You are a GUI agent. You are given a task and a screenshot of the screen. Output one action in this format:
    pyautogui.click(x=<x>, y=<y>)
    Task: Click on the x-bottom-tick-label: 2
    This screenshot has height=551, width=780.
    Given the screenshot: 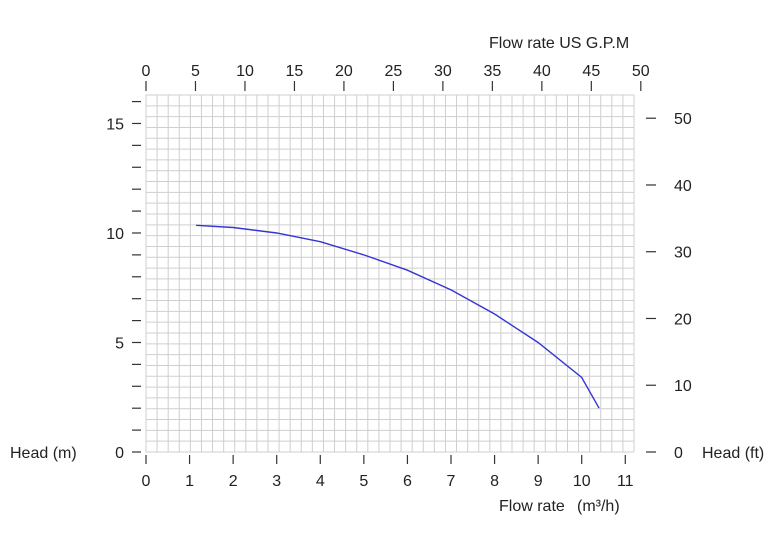 What is the action you would take?
    pyautogui.click(x=233, y=481)
    